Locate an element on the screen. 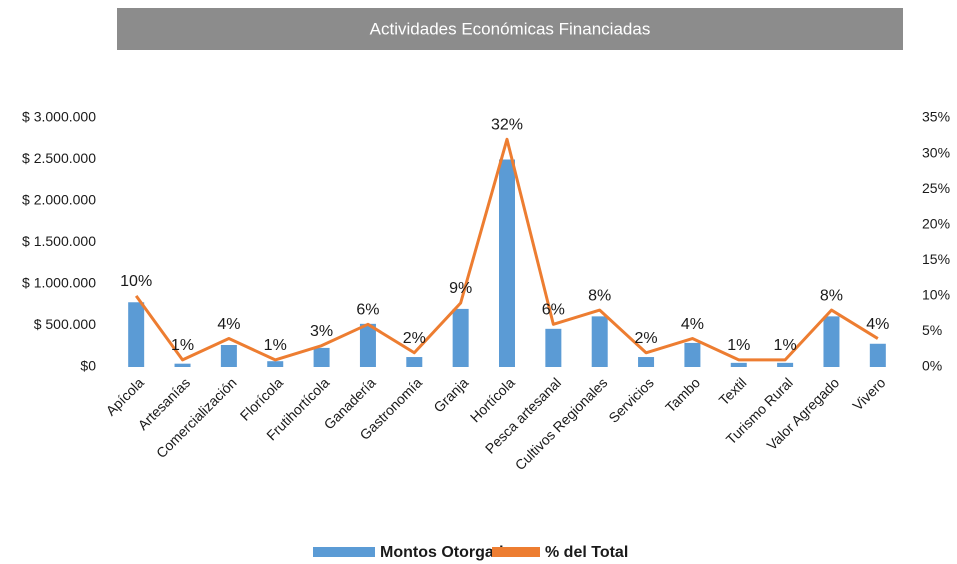 This screenshot has height=564, width=957. y-tick-label: $ 1.500.000 is located at coordinates (59, 241).